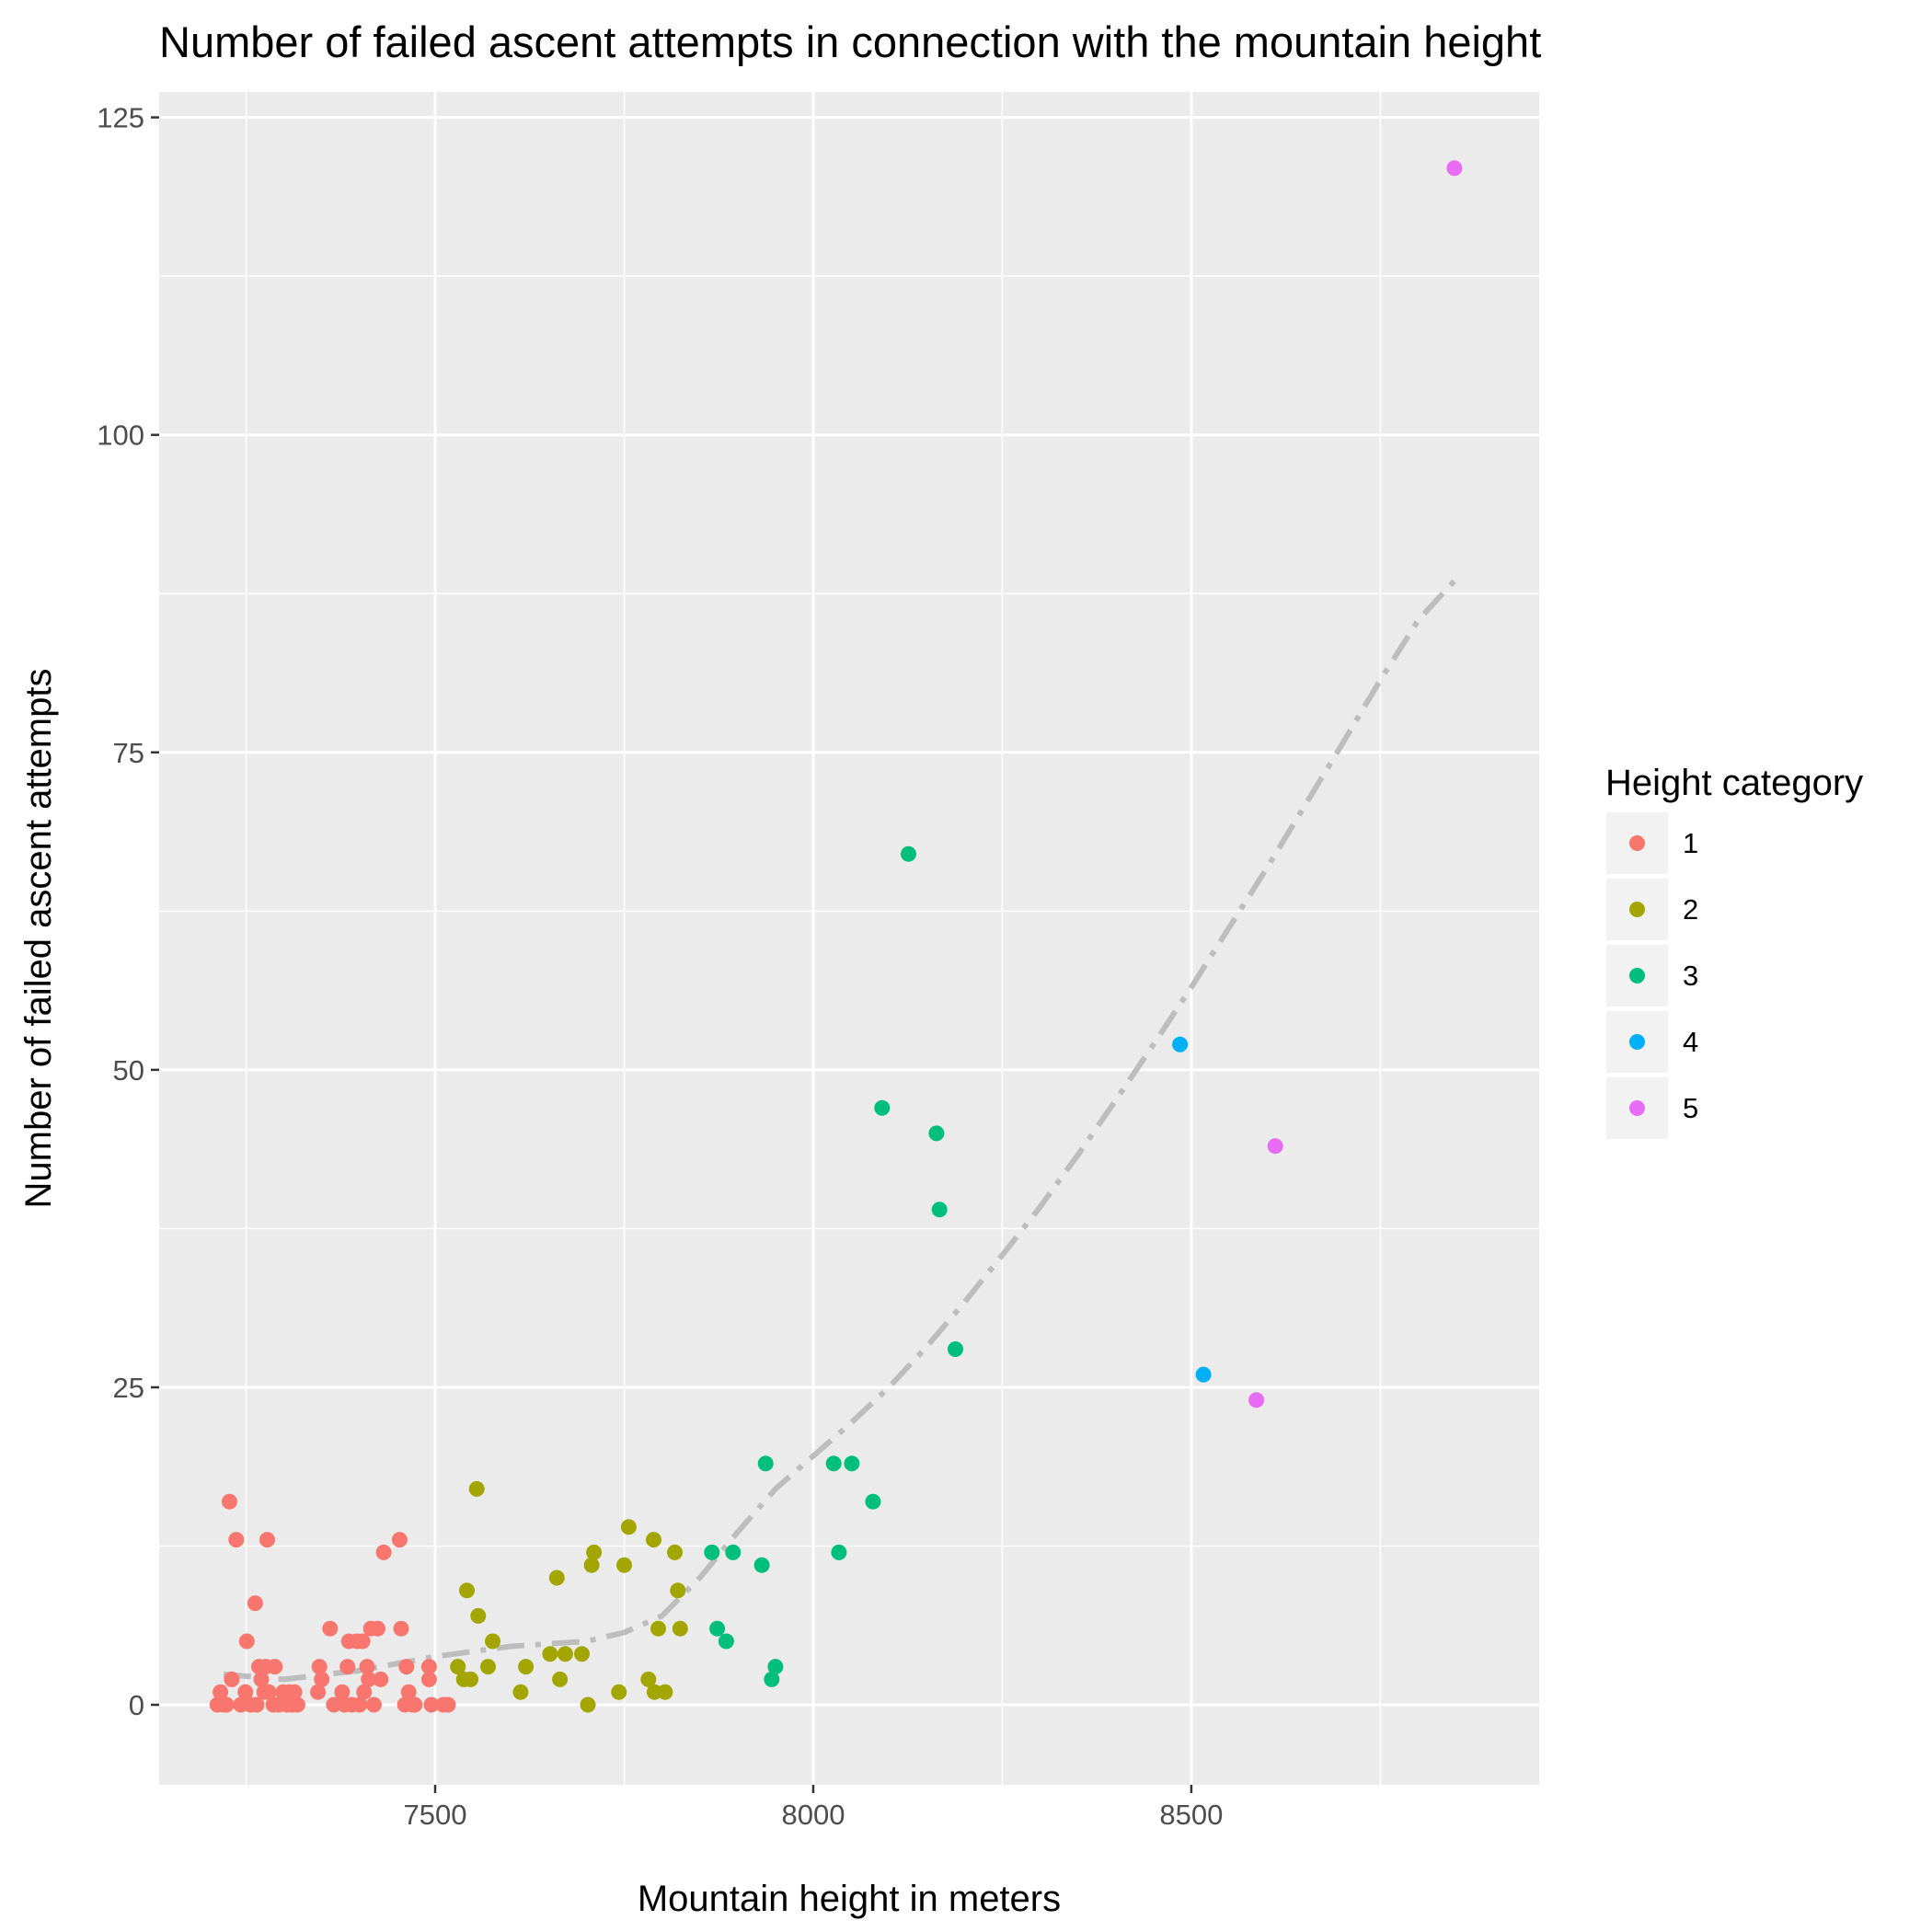 The width and height of the screenshot is (1932, 1932). Describe the element at coordinates (136, 1705) in the screenshot. I see `y-tick-label: 0` at that location.